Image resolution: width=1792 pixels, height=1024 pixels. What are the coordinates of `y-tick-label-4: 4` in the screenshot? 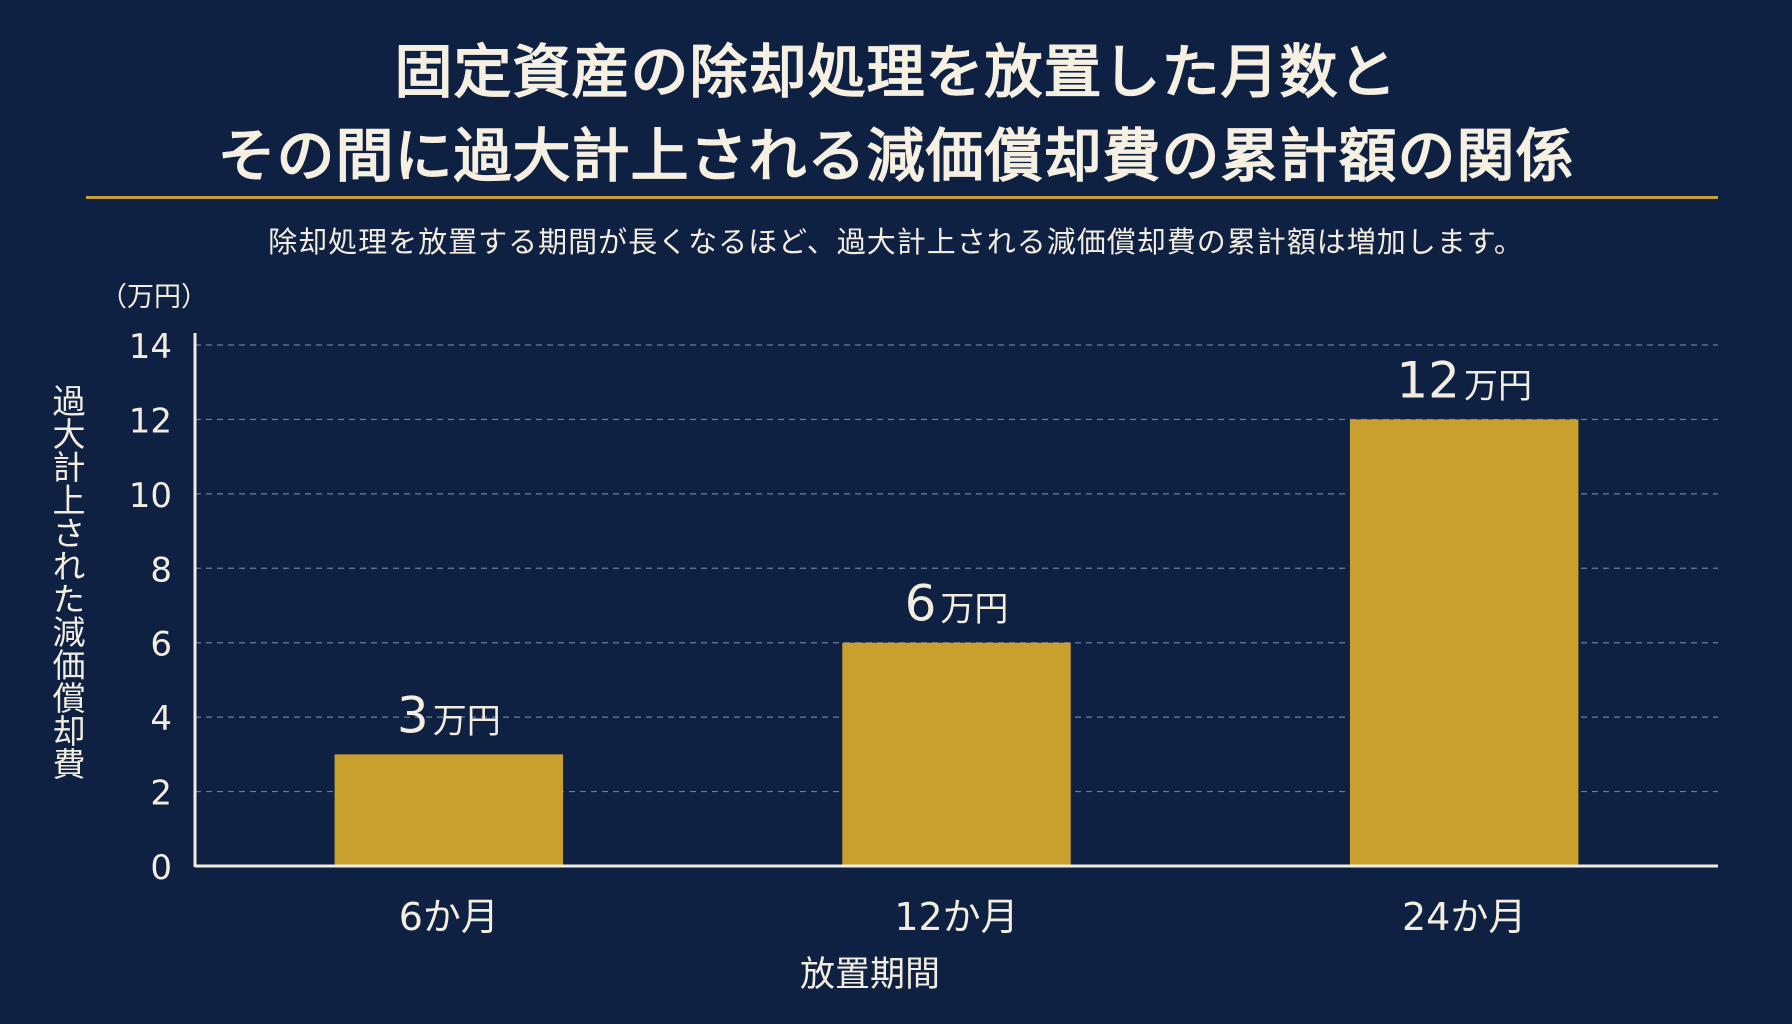 It's located at (161, 719).